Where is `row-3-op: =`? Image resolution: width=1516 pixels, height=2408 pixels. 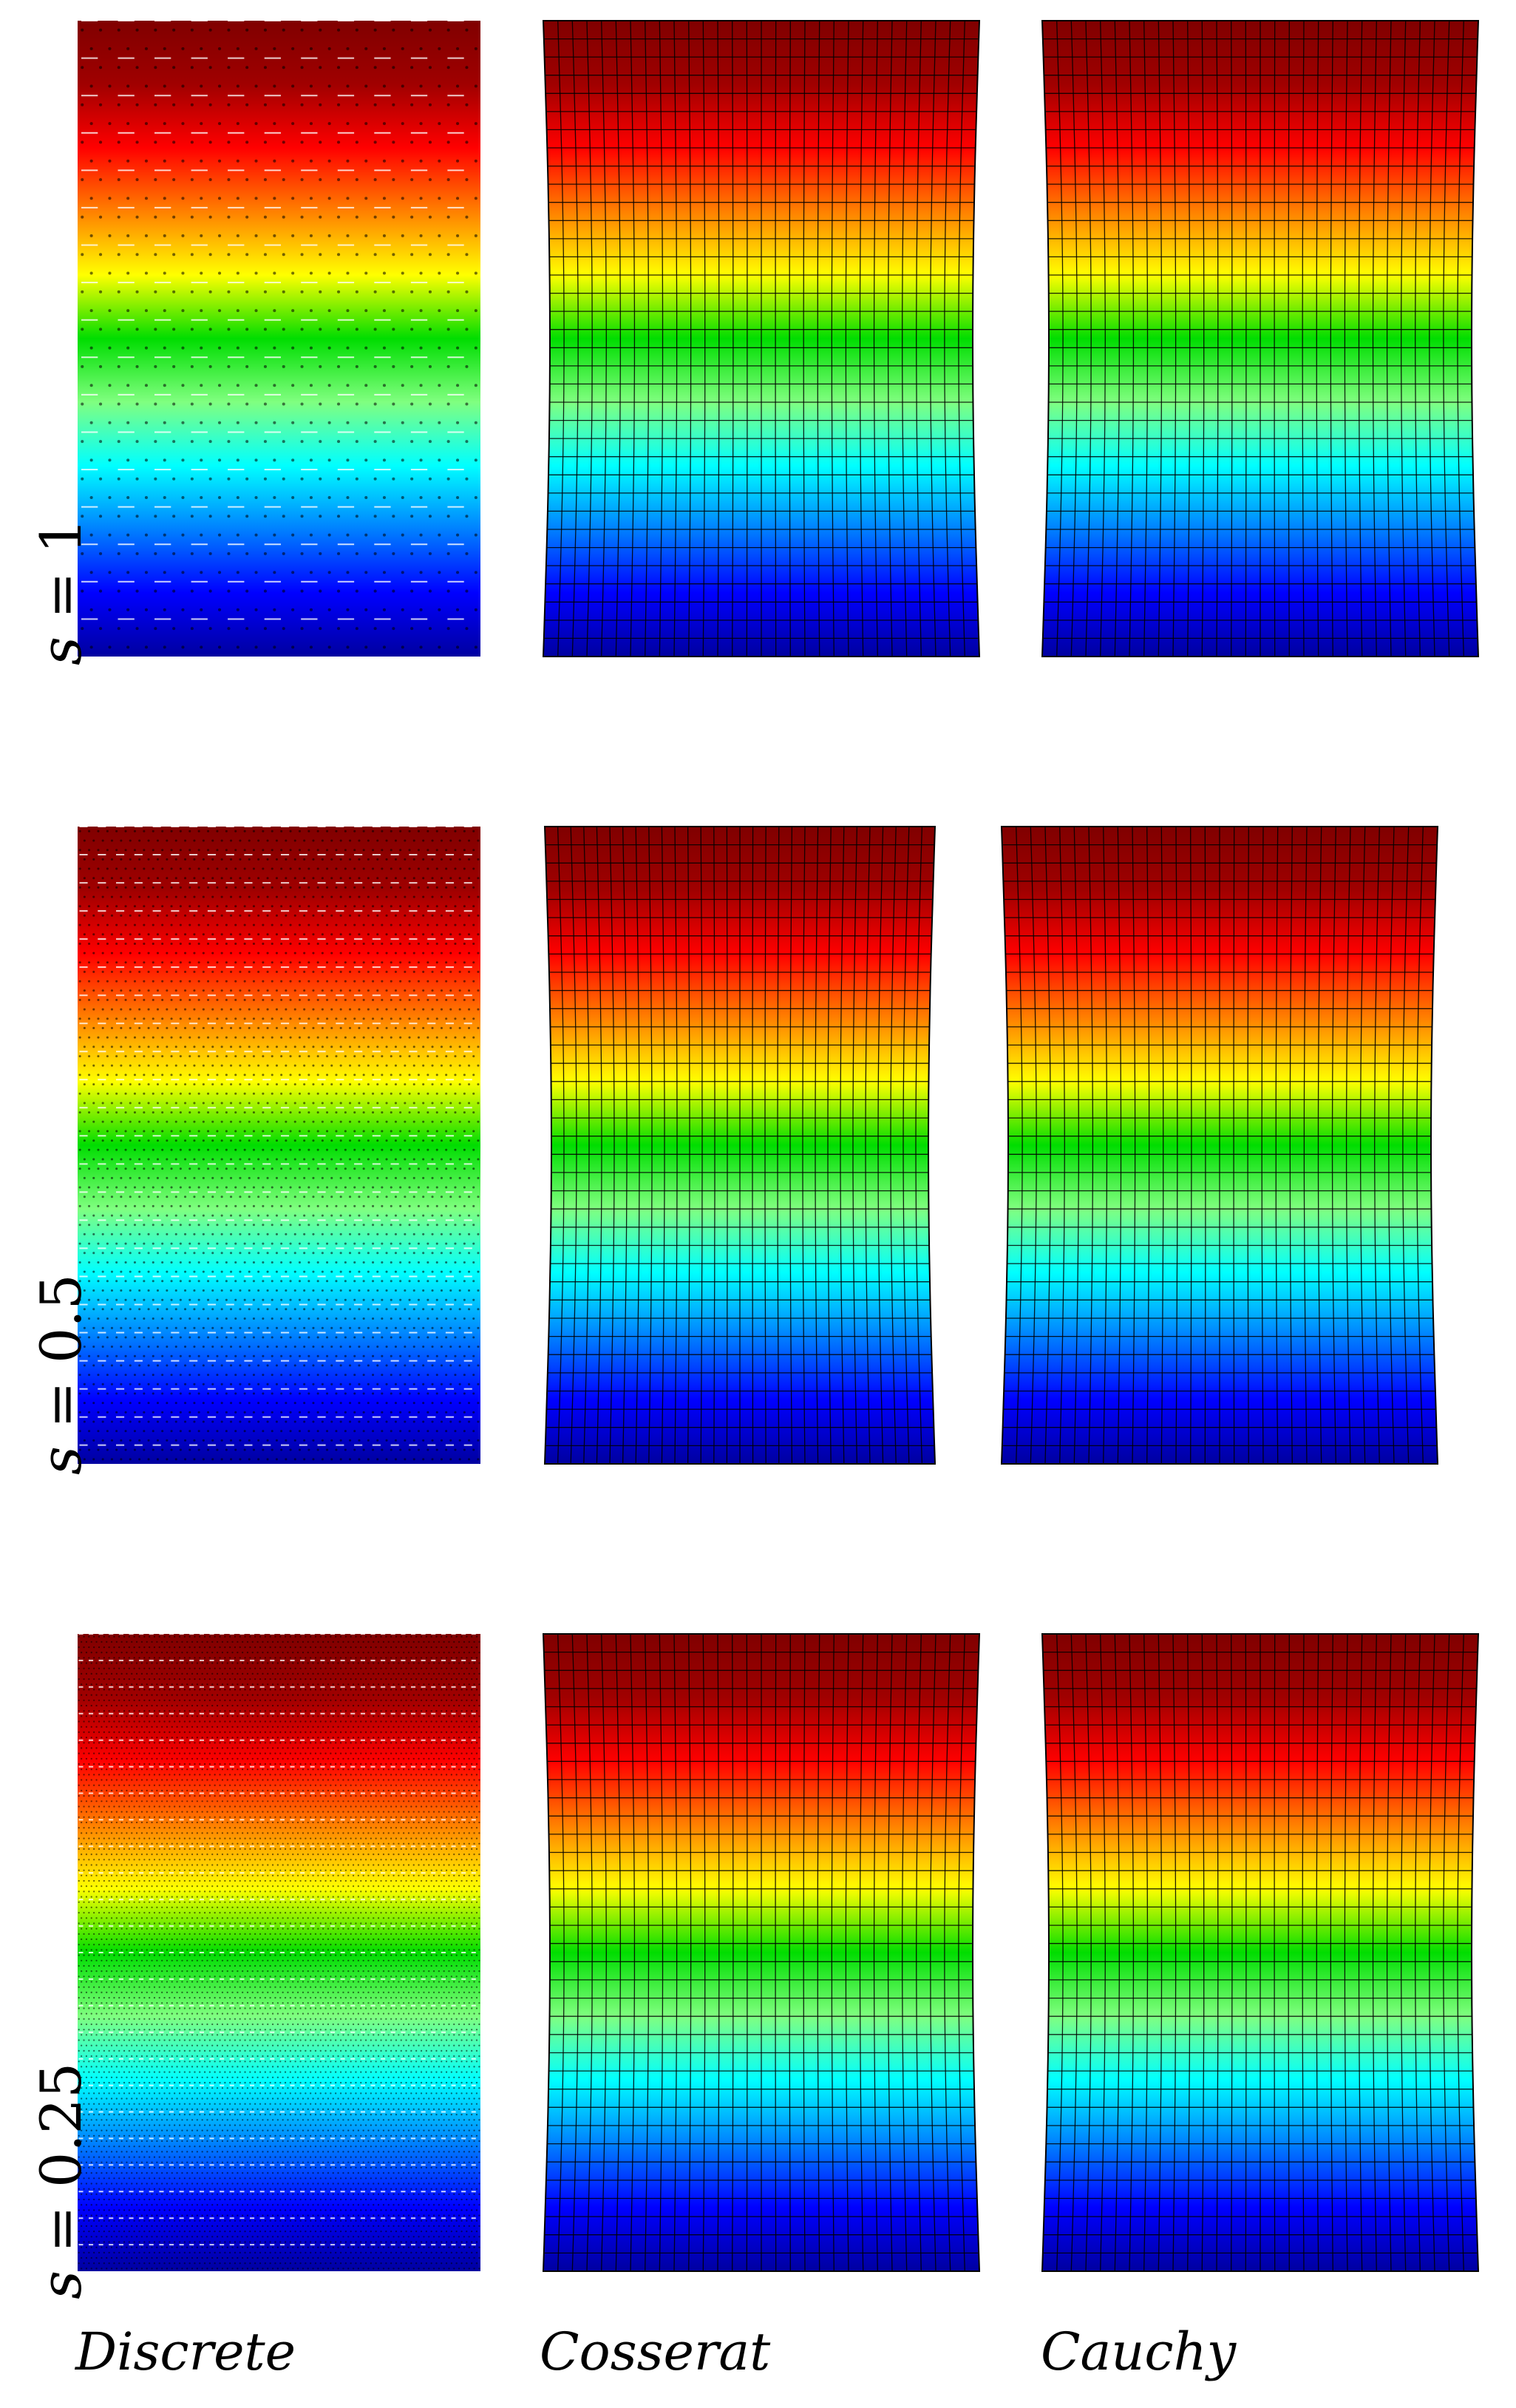 row-3-op: = is located at coordinates (61, 2229).